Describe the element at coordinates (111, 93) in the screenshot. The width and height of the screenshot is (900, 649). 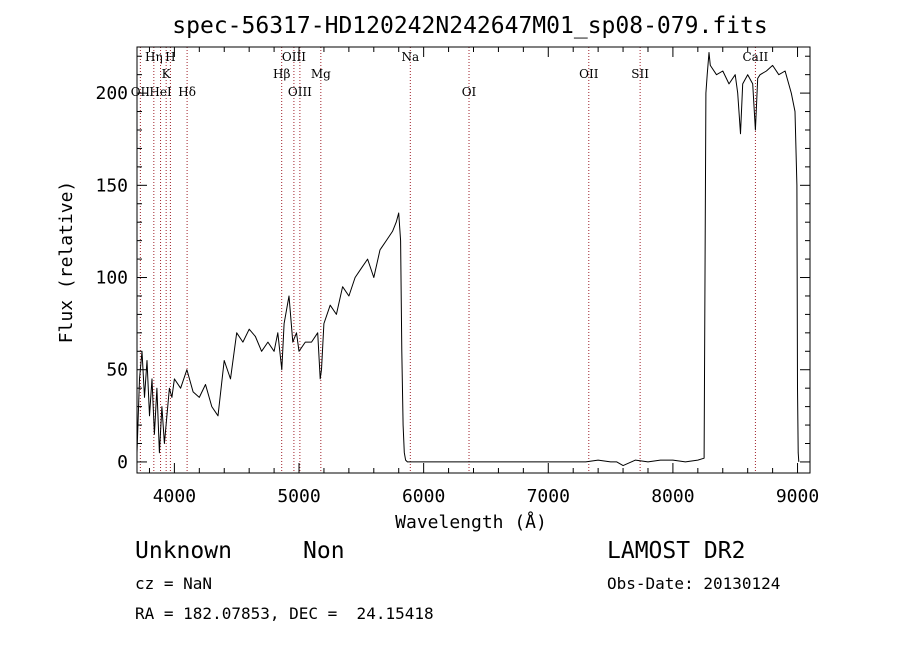
I see `y-tick-label: 200` at that location.